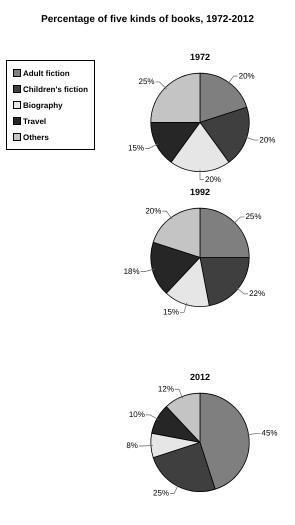 The width and height of the screenshot is (295, 525). What do you see at coordinates (147, 19) in the screenshot?
I see `text: Percentage of five kinds of books, 1972-2012` at bounding box center [147, 19].